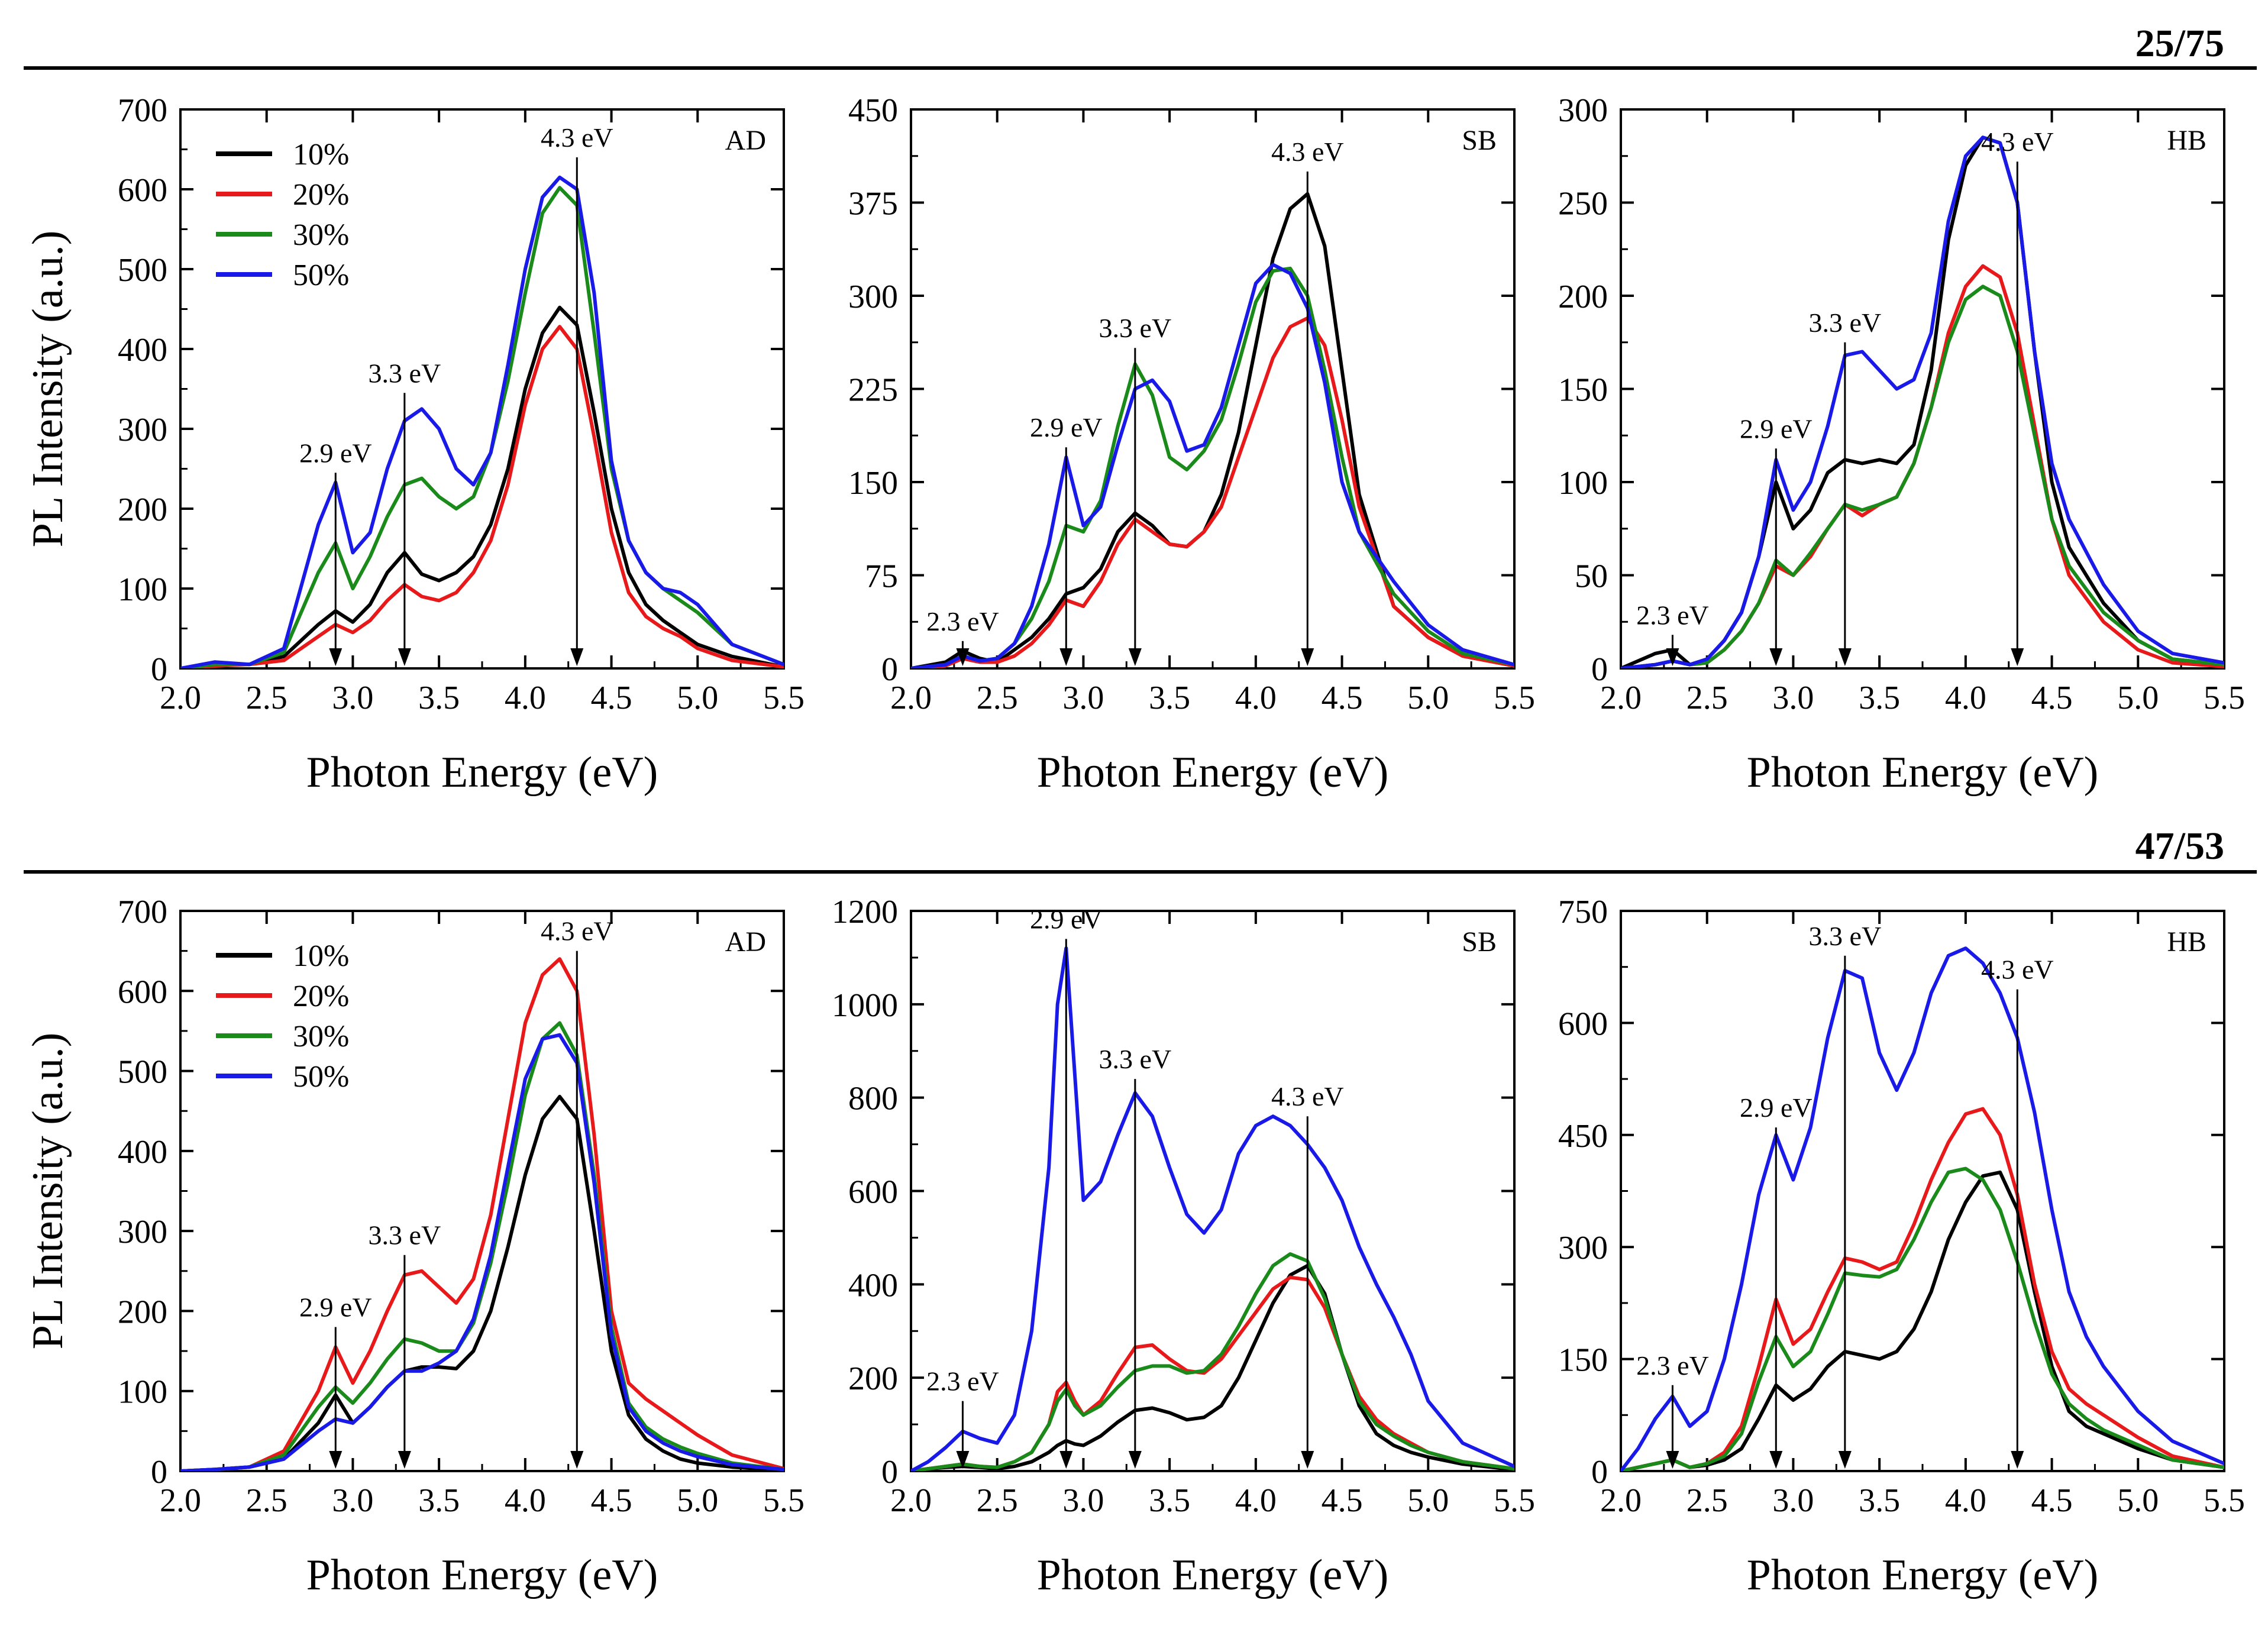 The image size is (2268, 1629). I want to click on chart-0-peak-label: 2.9 eV, so click(335, 453).